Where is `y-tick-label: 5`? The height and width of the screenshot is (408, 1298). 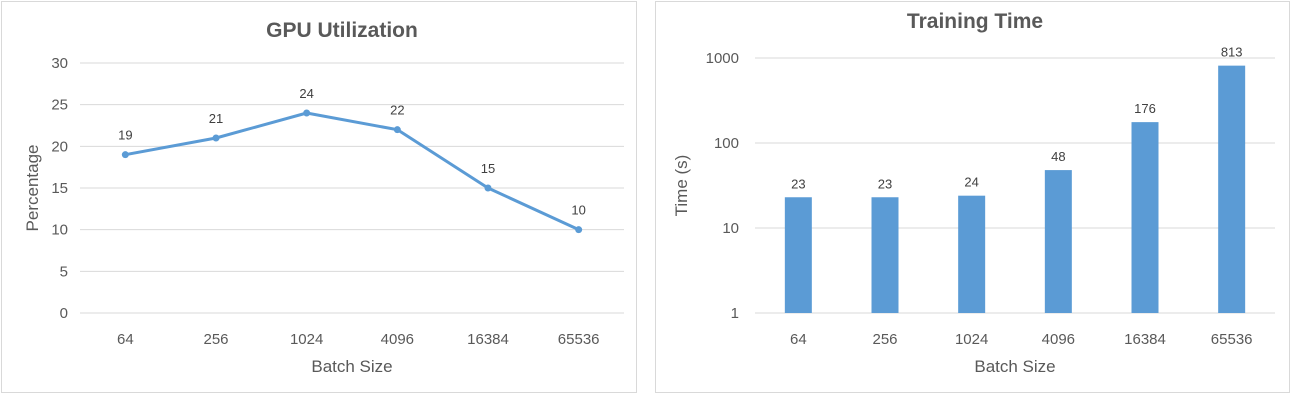
y-tick-label: 5 is located at coordinates (64, 271).